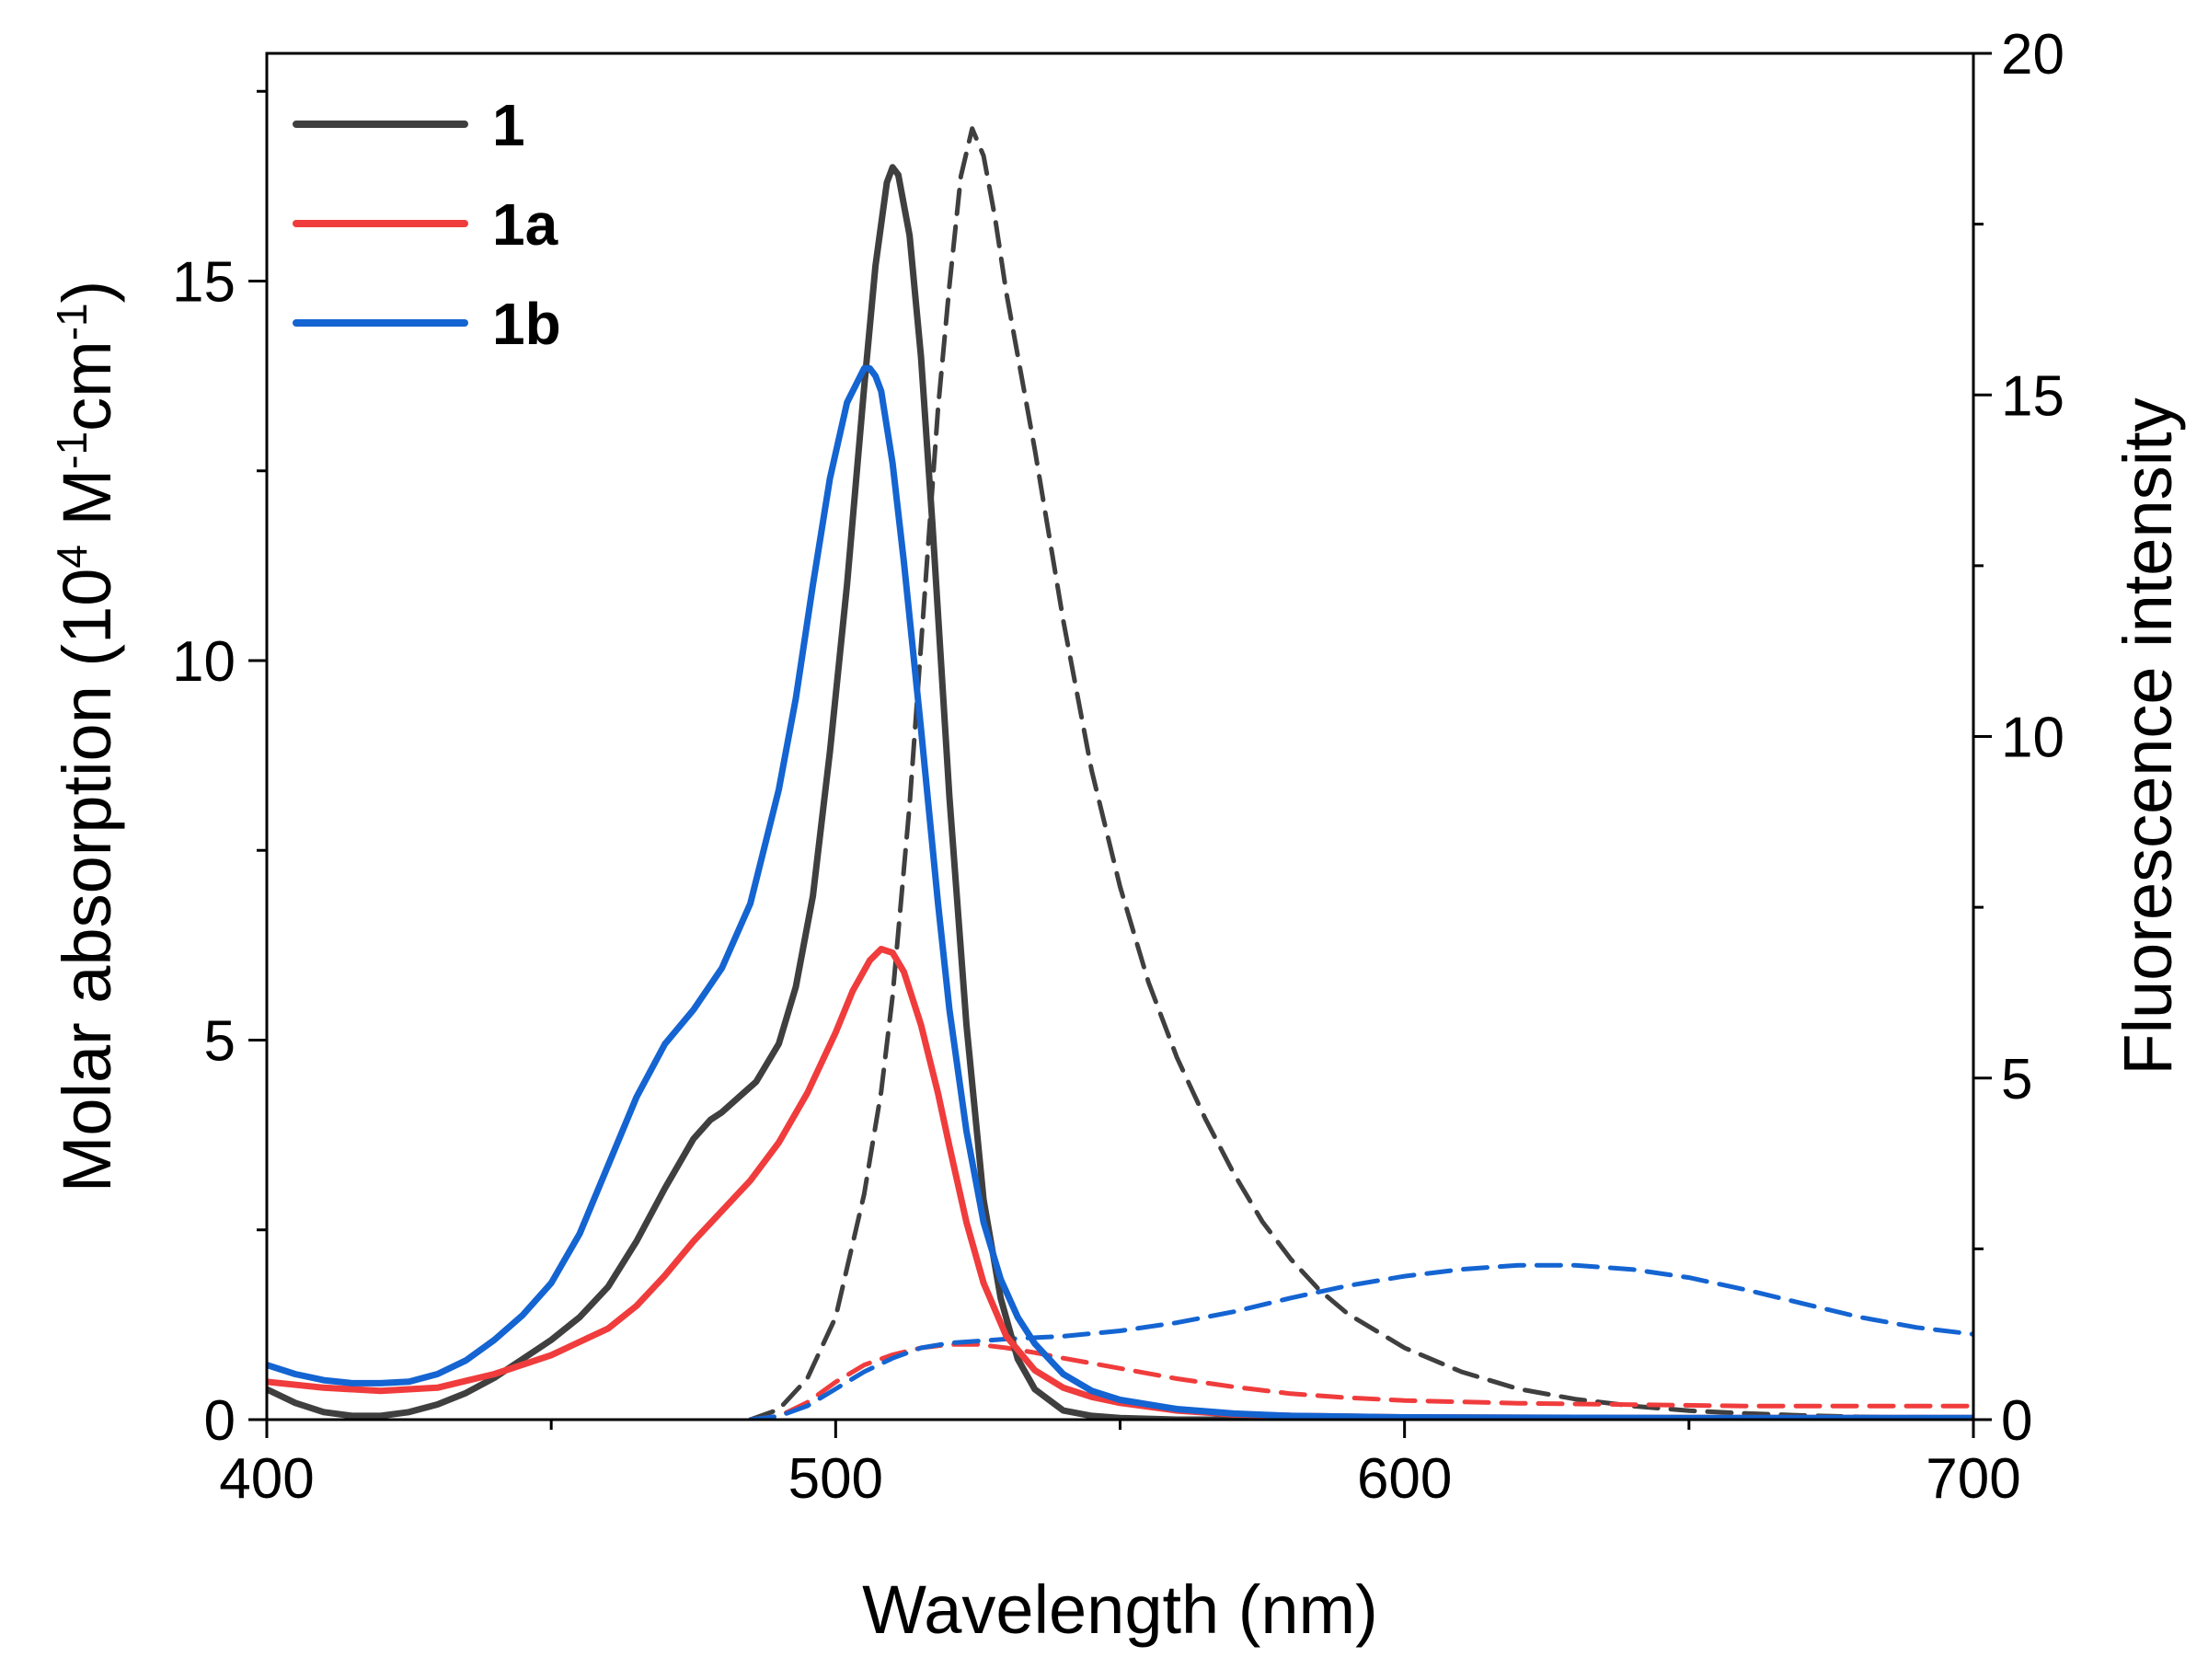  I want to click on y-left-title-suffix: ), so click(87, 292).